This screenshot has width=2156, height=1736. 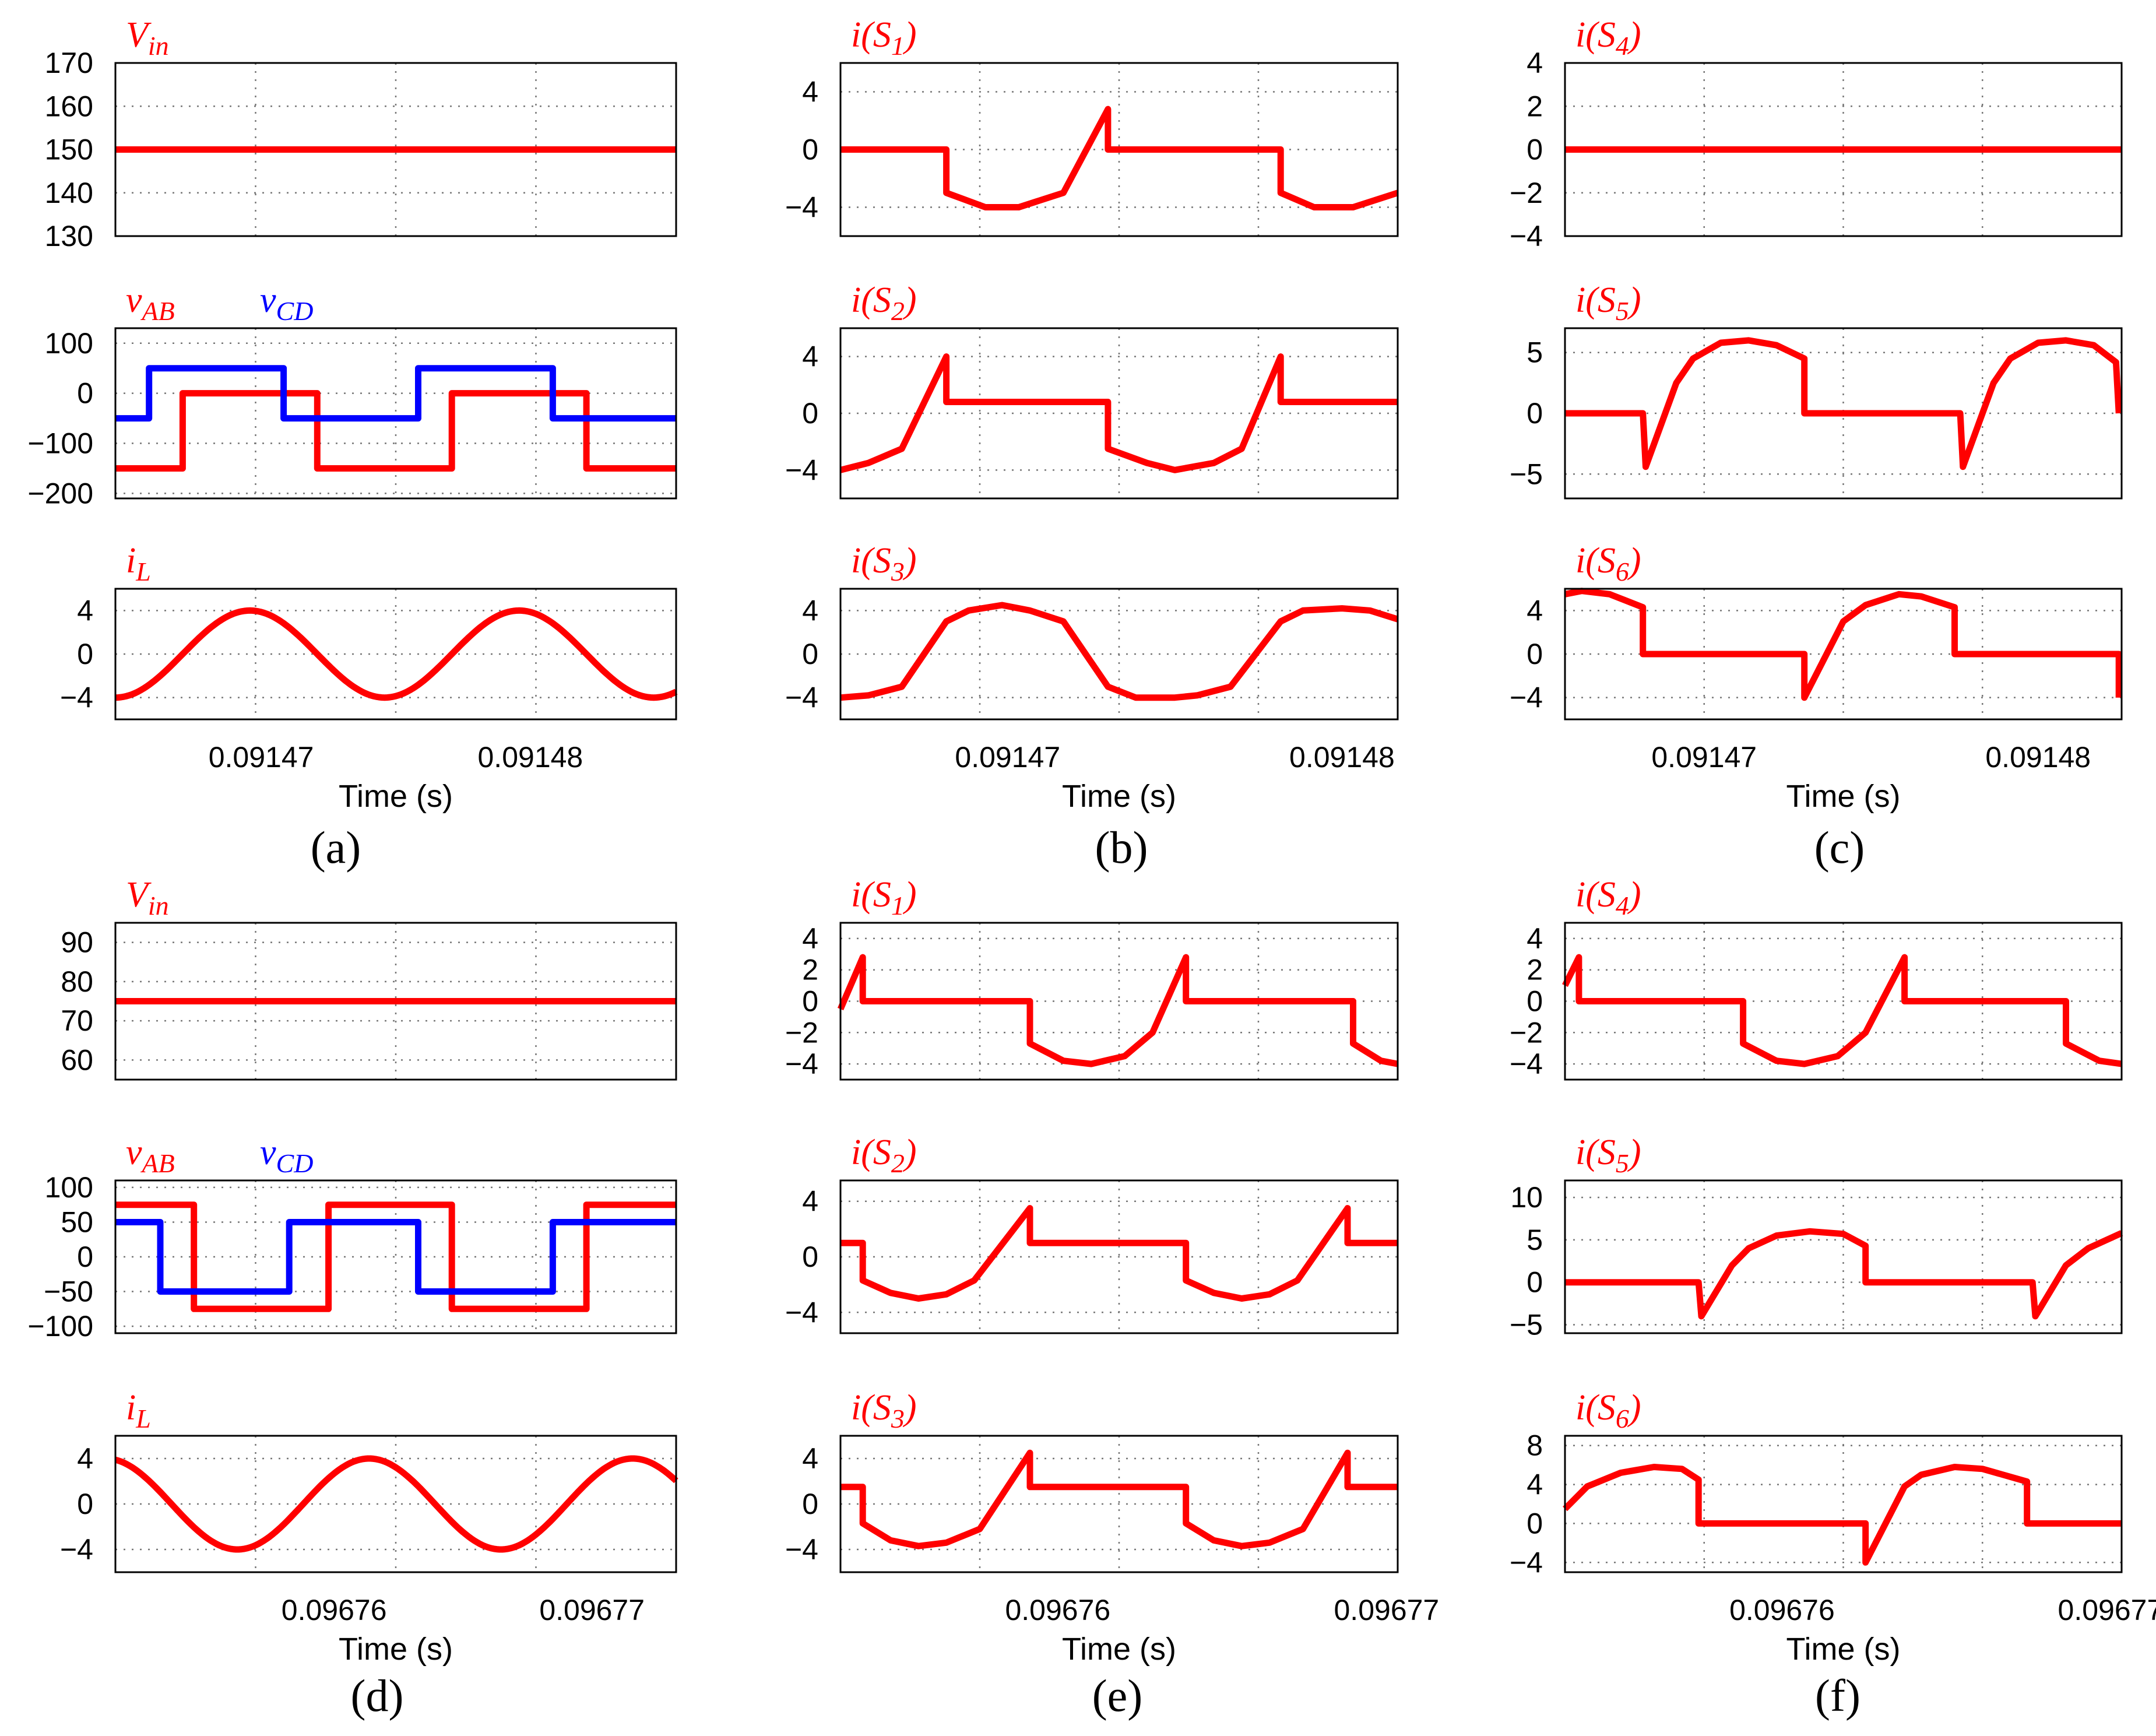 What do you see at coordinates (69, 149) in the screenshot?
I see `y-tick-label: 150` at bounding box center [69, 149].